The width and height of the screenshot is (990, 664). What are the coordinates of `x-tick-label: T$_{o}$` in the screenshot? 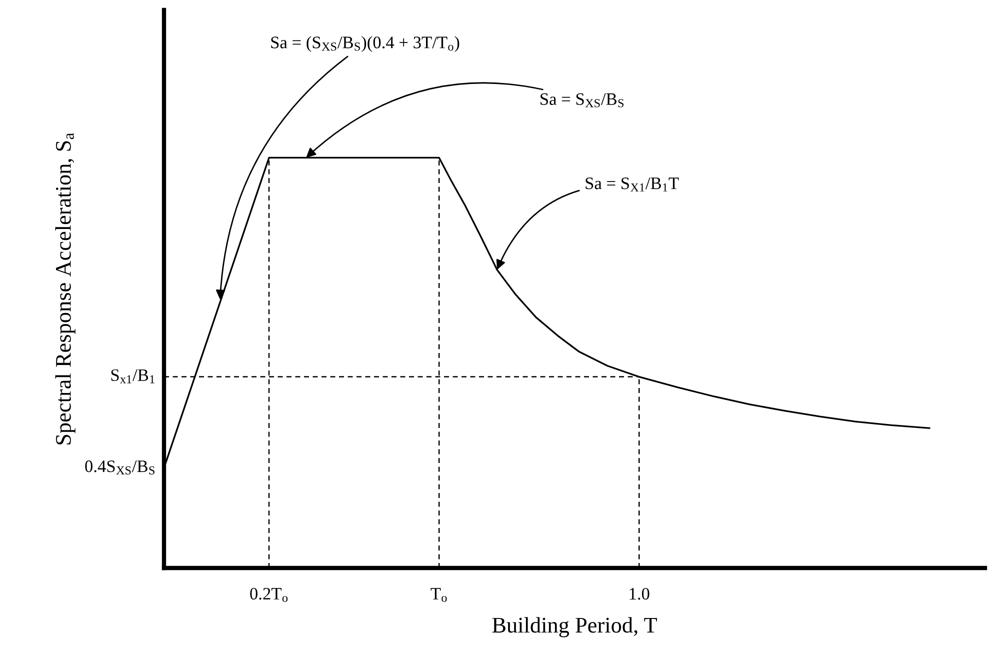 It's located at (438, 595).